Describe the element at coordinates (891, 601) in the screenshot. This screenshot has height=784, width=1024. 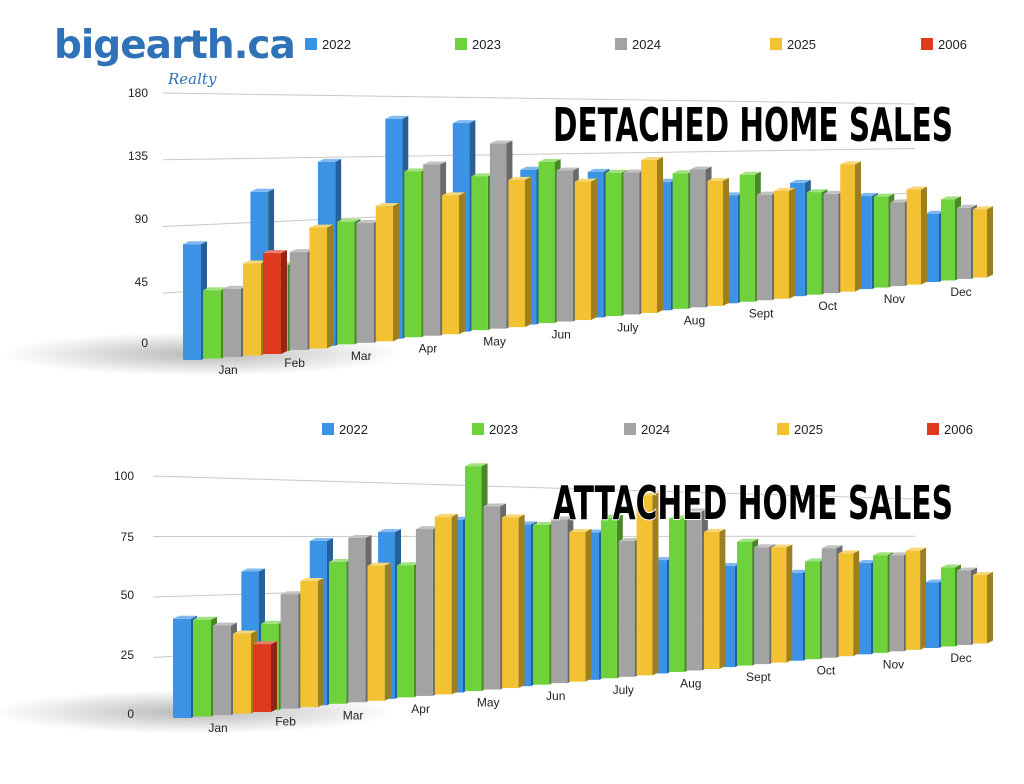
I see `bar-group-nov` at that location.